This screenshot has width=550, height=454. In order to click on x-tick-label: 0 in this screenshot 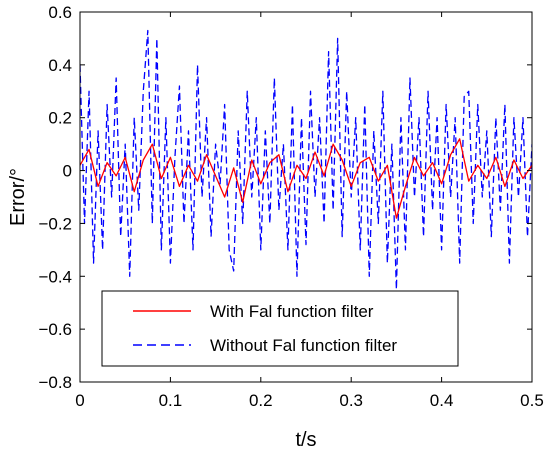, I will do `click(79, 400)`.